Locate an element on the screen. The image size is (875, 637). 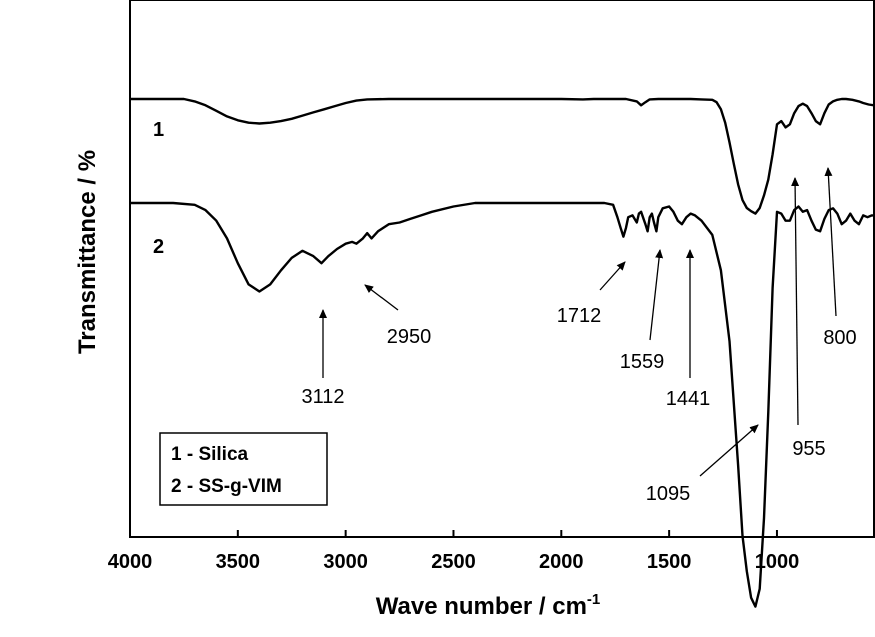
curve-label-2: 2 is located at coordinates (158, 247).